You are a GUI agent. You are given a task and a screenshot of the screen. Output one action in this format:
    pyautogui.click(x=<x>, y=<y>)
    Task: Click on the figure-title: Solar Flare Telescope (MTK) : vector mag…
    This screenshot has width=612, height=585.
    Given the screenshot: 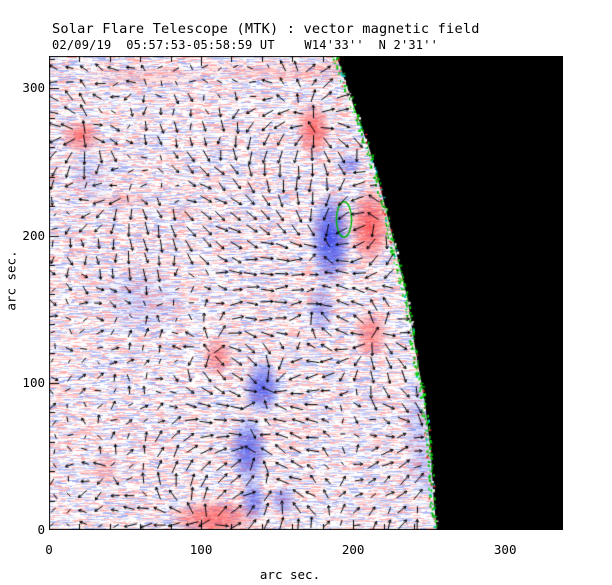 What is the action you would take?
    pyautogui.click(x=266, y=29)
    